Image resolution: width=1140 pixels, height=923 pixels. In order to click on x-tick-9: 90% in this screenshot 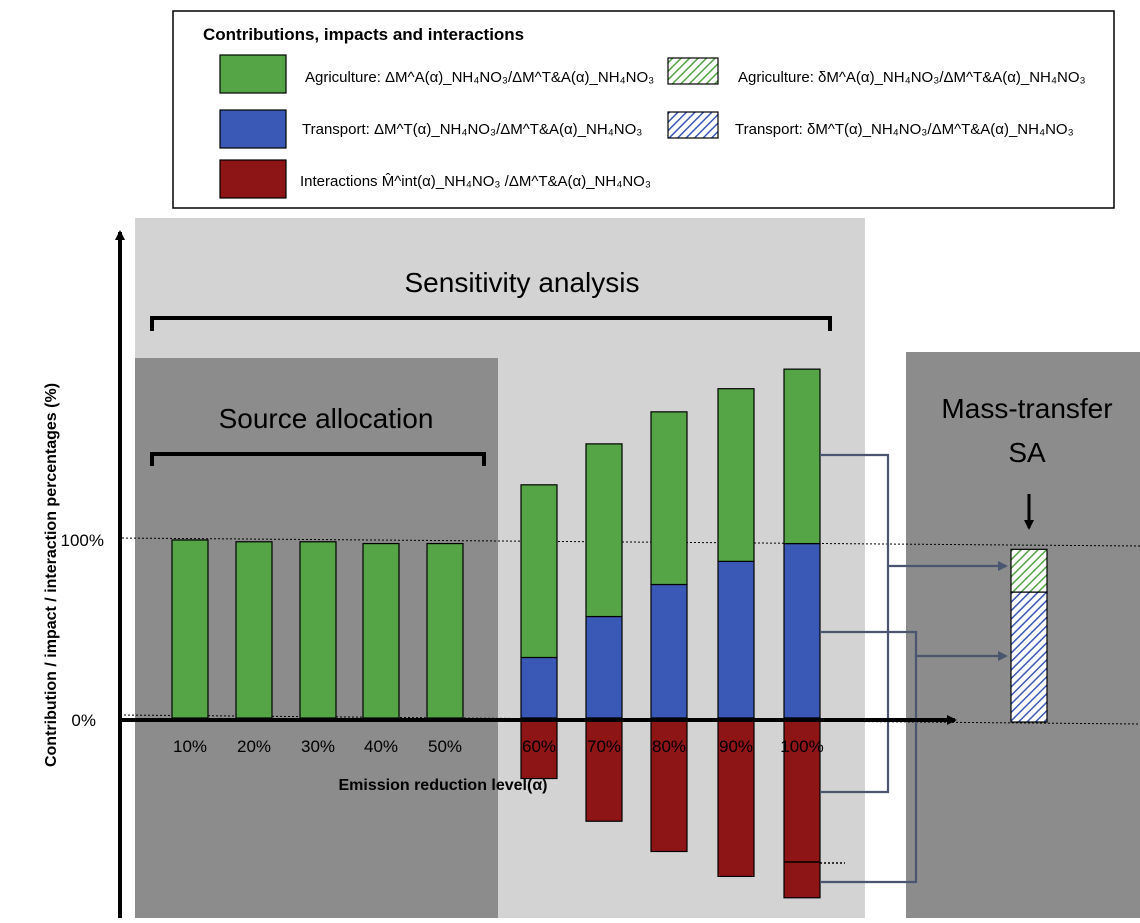, I will do `click(736, 746)`.